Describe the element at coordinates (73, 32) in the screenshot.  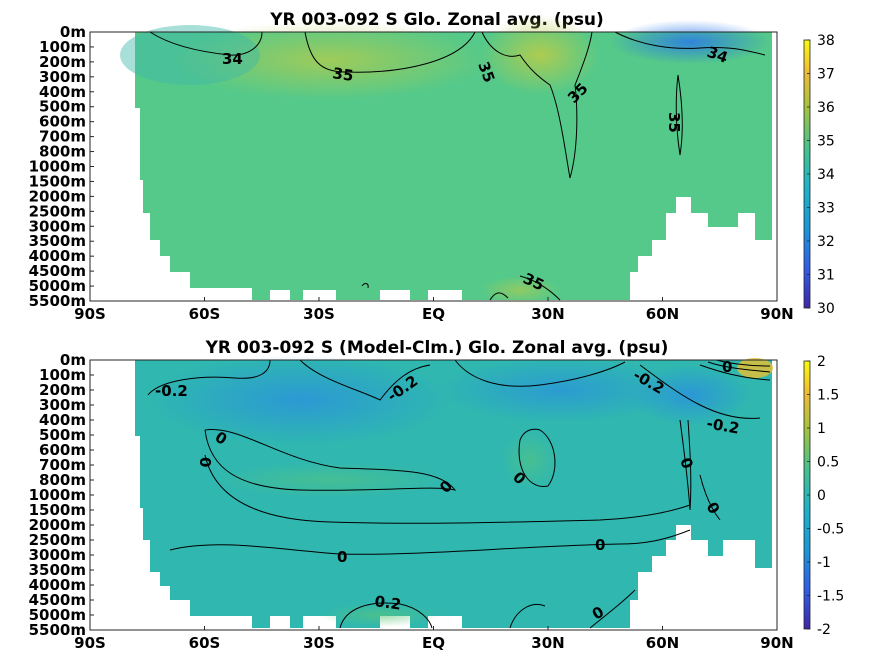
I see `y-tick-label: 0m` at that location.